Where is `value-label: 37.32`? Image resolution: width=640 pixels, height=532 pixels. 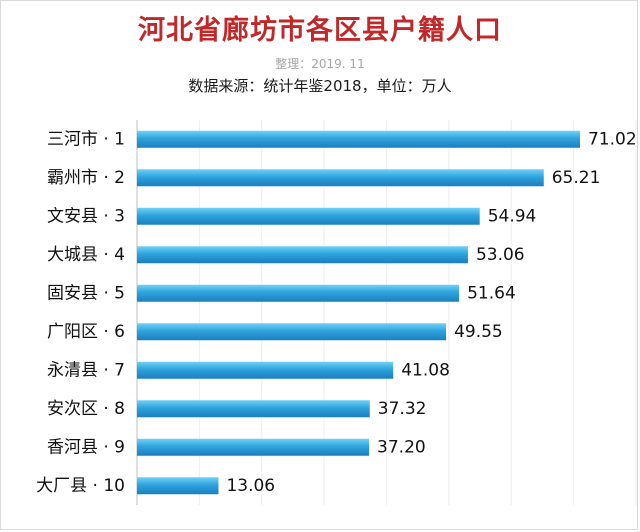 value-label: 37.32 is located at coordinates (402, 409).